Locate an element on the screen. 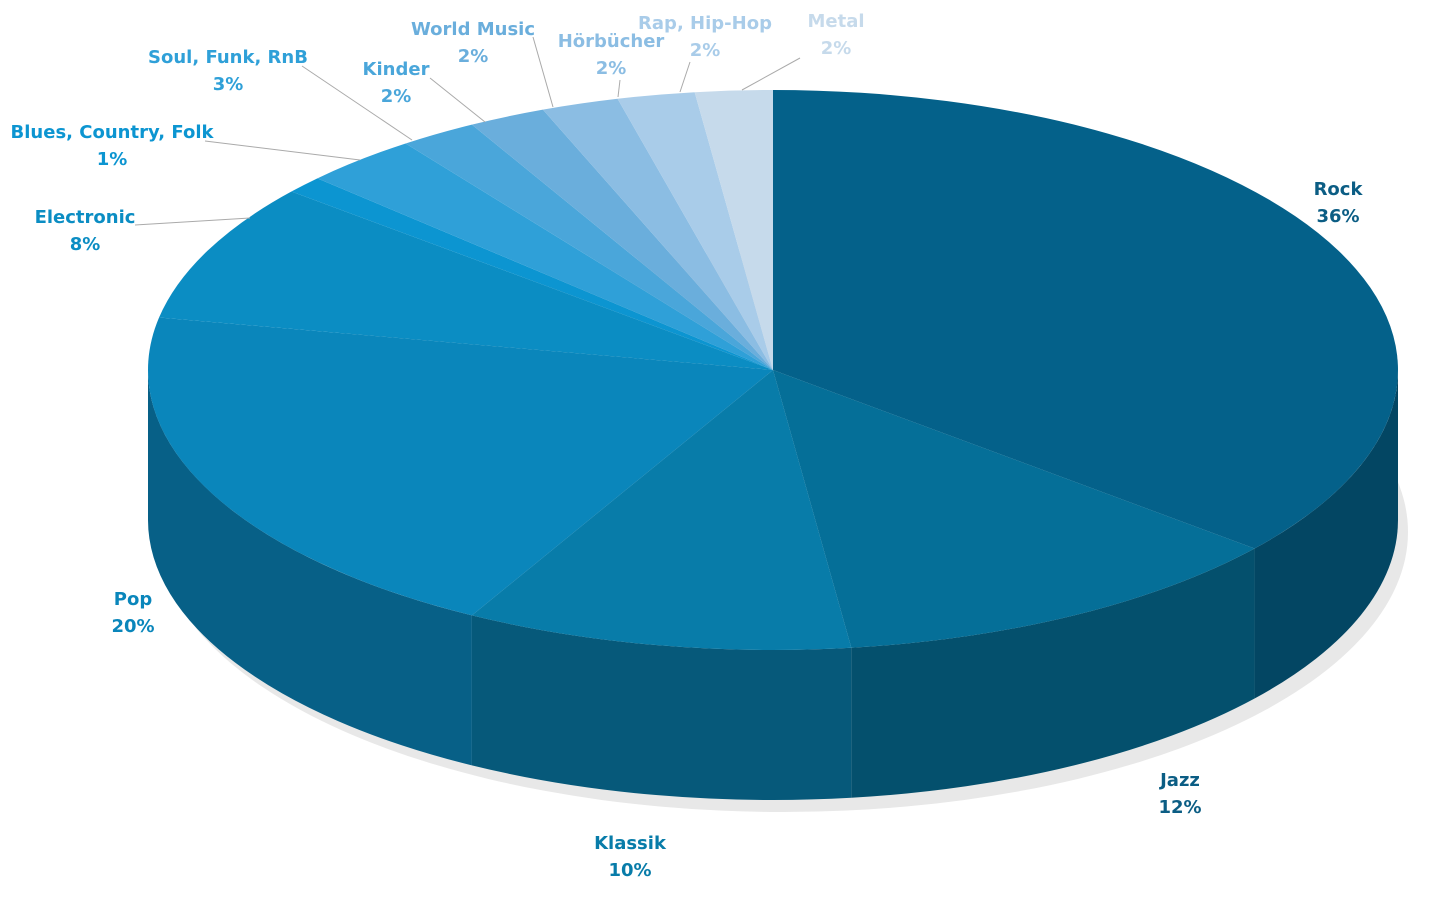  label-value: 36% is located at coordinates (1337, 216).